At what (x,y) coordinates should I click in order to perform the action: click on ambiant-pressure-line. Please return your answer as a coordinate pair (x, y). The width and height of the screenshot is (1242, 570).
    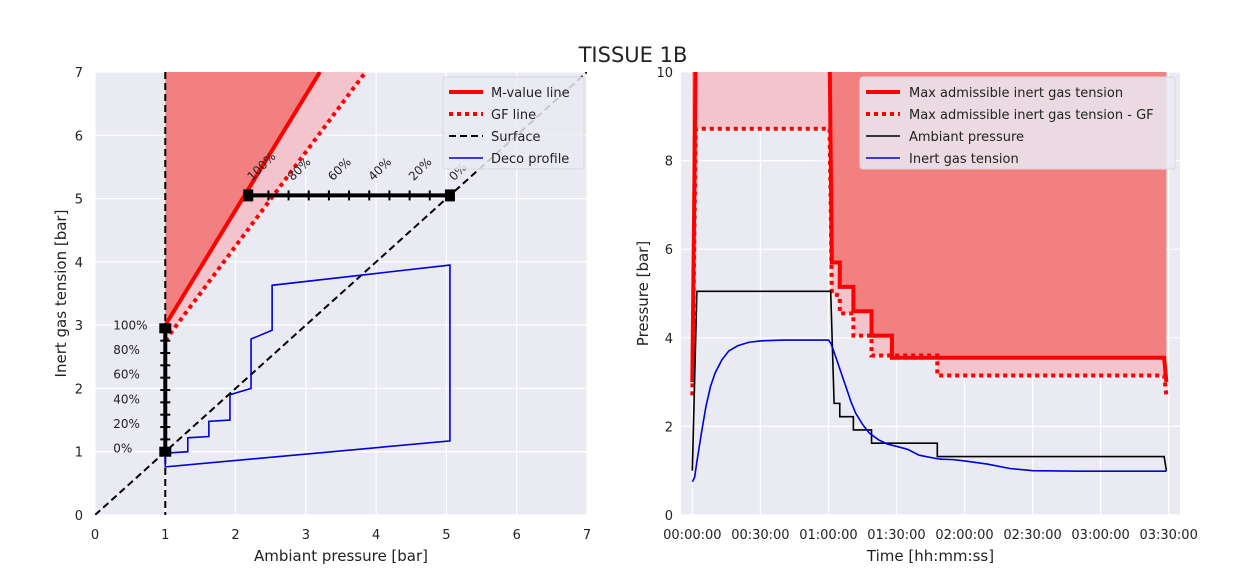
    Looking at the image, I should click on (929, 380).